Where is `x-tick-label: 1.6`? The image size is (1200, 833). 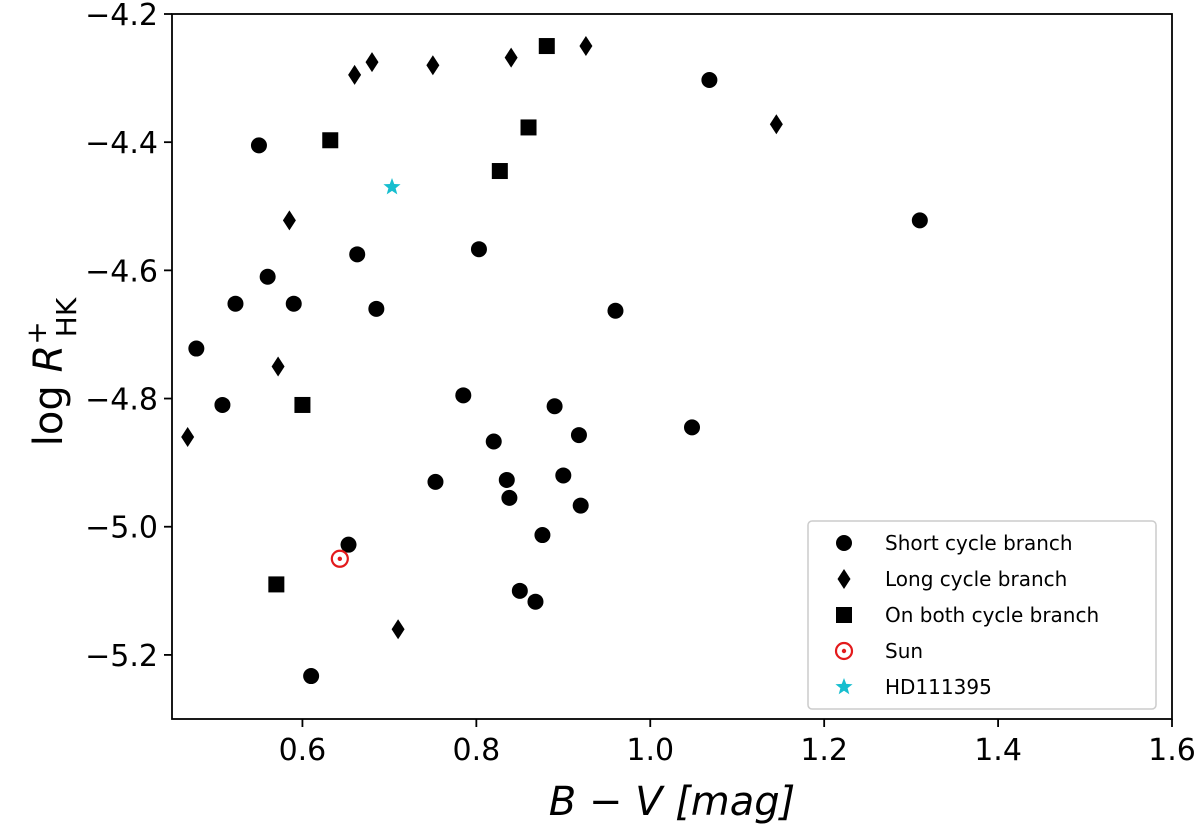 x-tick-label: 1.6 is located at coordinates (1172, 750).